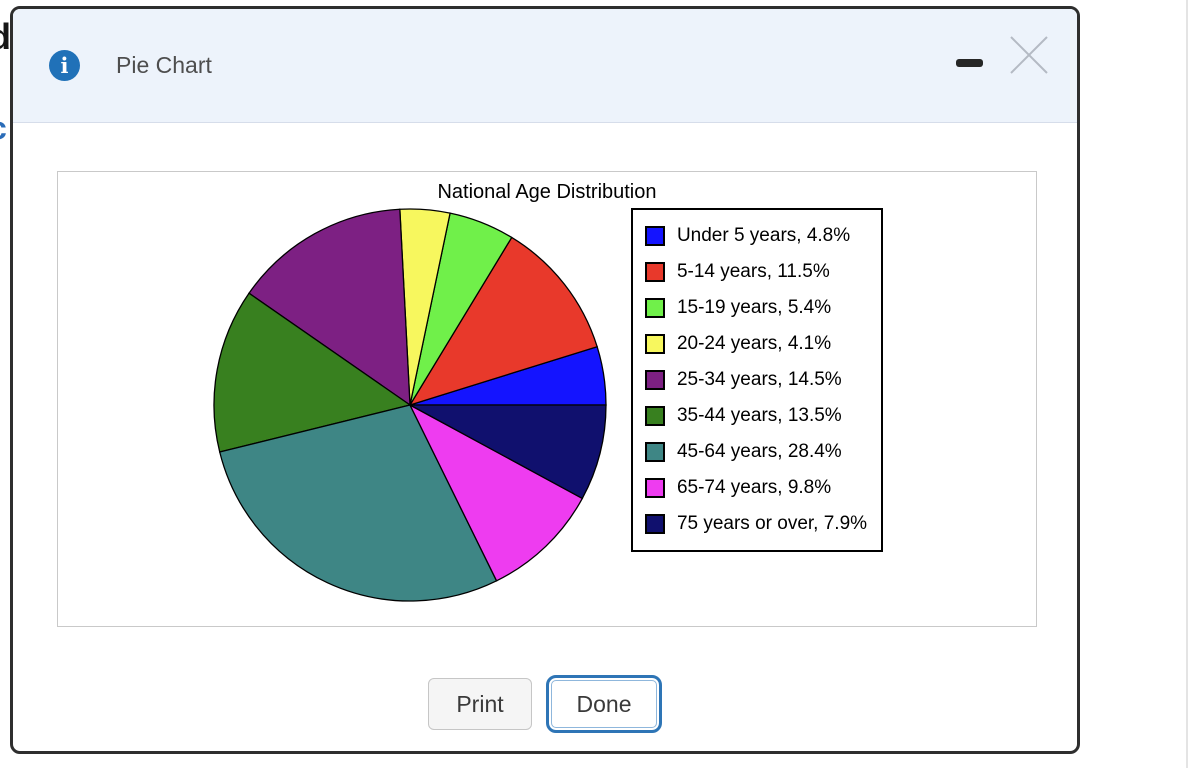 This screenshot has height=768, width=1192. Describe the element at coordinates (545, 66) in the screenshot. I see `dialog-header: i Pie Chart` at that location.